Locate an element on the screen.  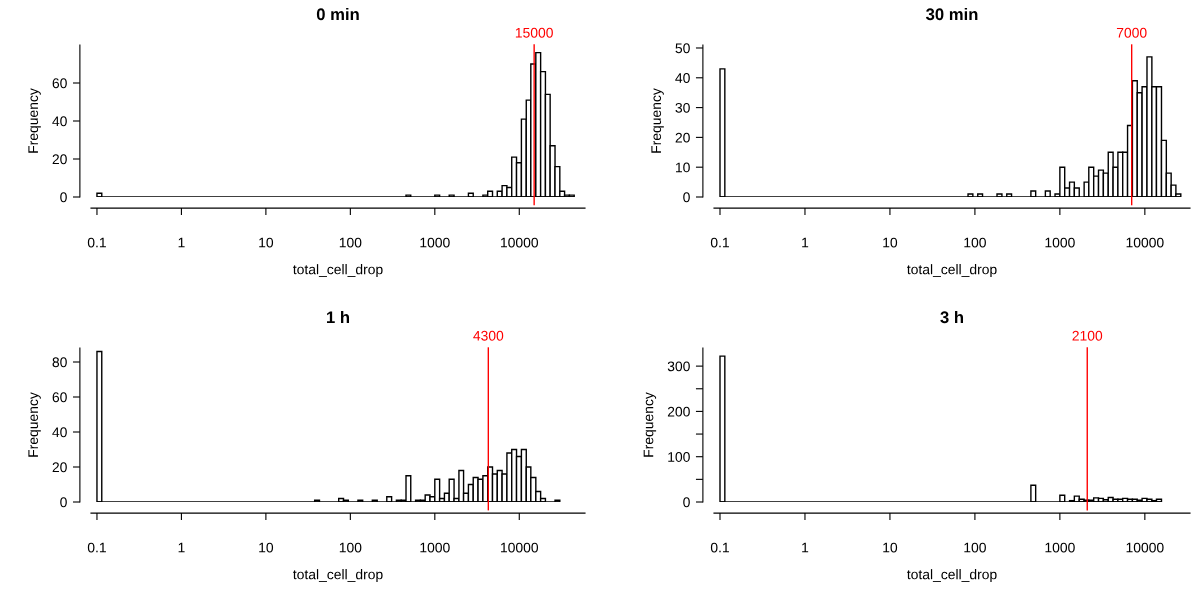
chart-title: 0 min is located at coordinates (337, 14).